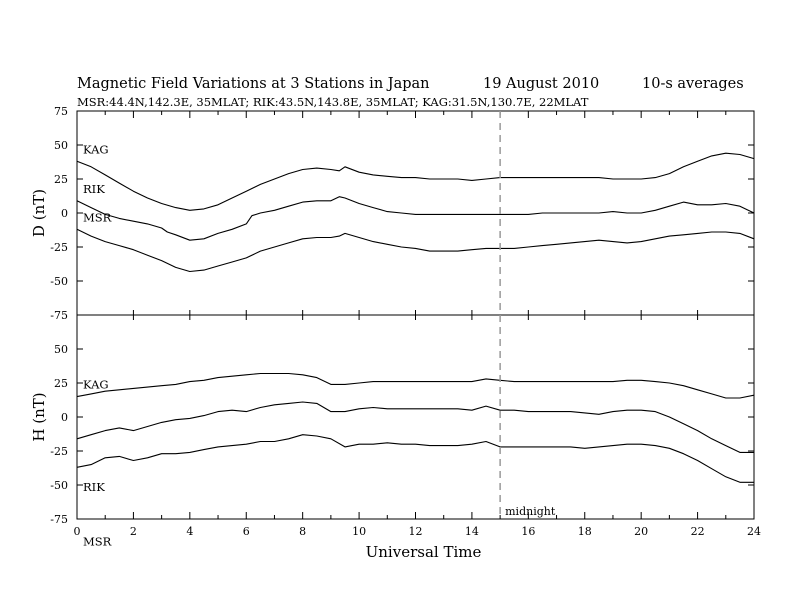 This screenshot has height=612, width=792. I want to click on x-tick-label: 22, so click(698, 531).